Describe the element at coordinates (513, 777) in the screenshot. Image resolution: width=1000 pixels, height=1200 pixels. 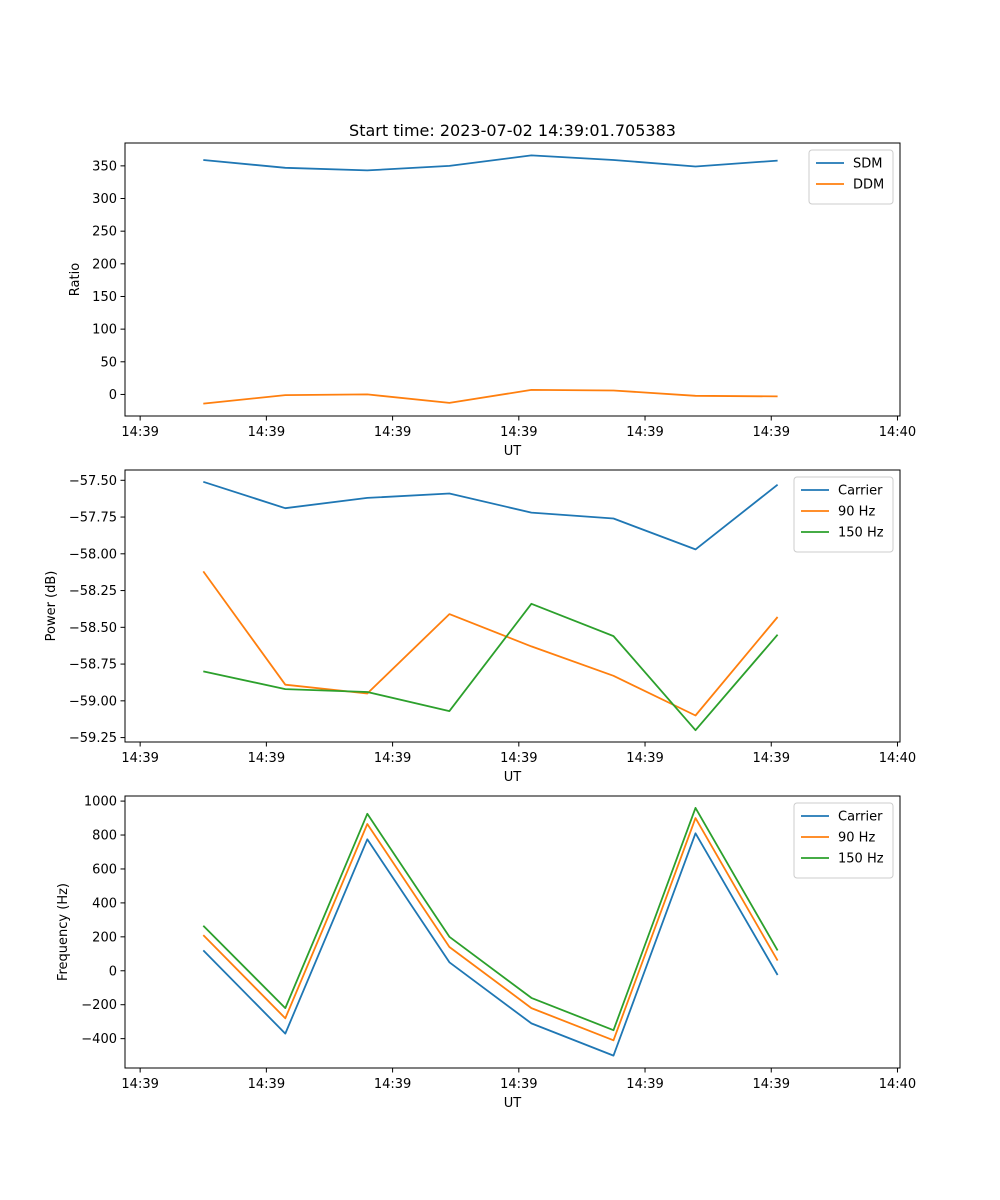
I see `power-x-axis-label: UT` at that location.